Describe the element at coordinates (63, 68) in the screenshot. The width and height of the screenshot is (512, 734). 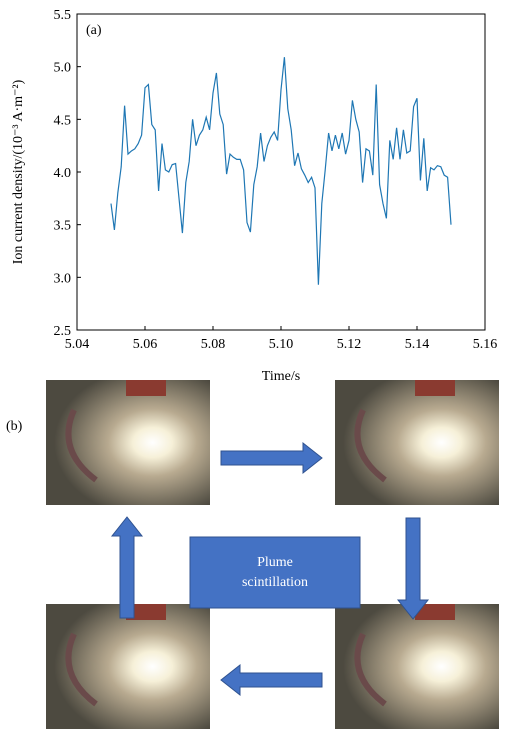
I see `y-tick-label: 5.0` at that location.